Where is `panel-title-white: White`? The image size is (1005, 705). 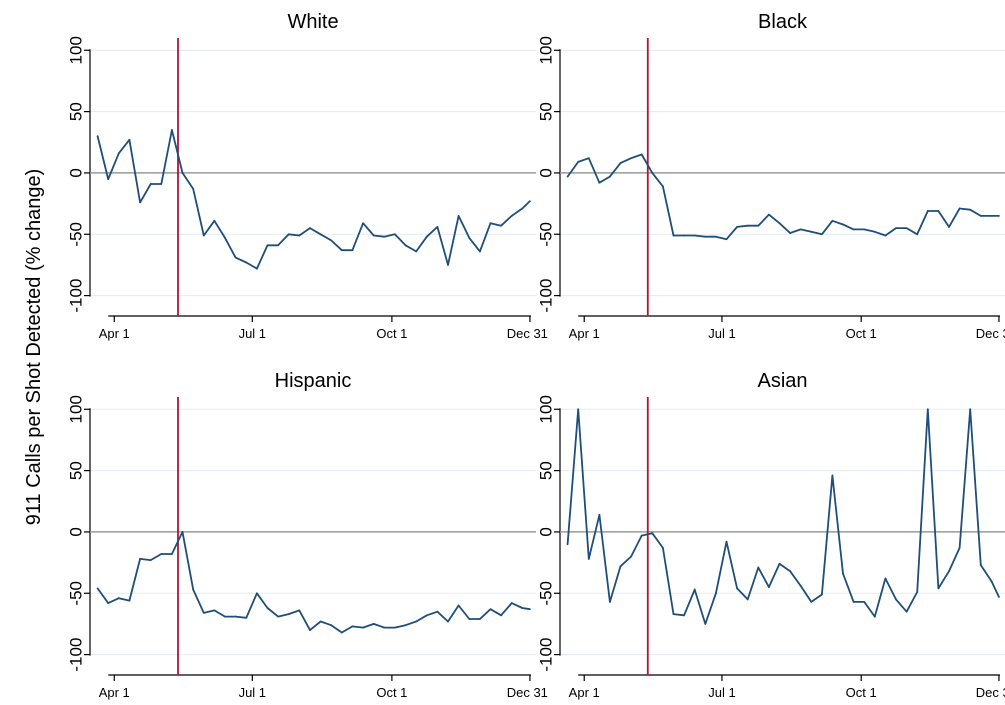 panel-title-white: White is located at coordinates (312, 22).